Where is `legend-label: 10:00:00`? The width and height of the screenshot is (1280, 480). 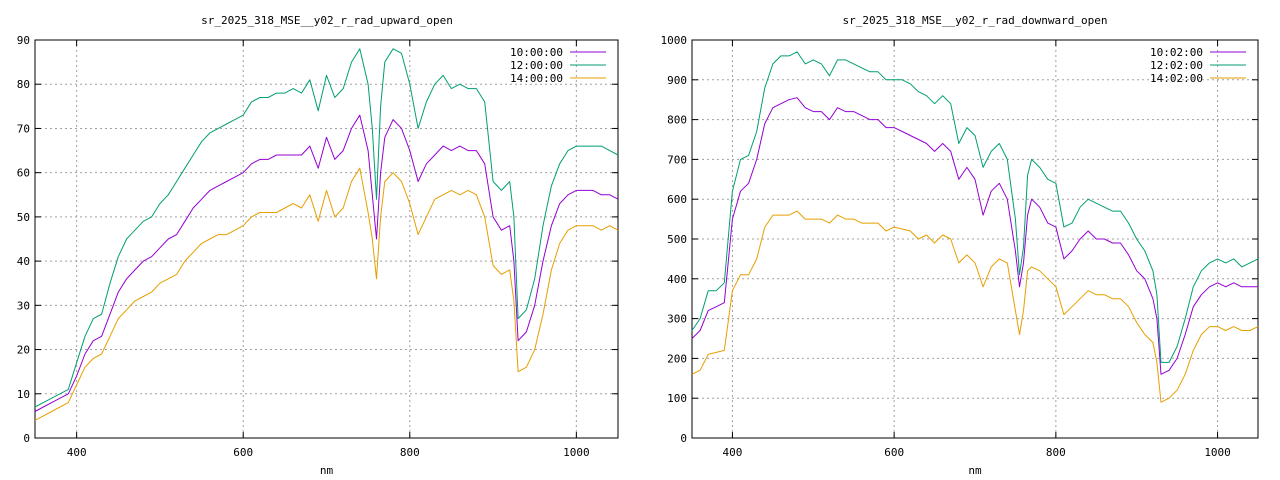 legend-label: 10:00:00 is located at coordinates (536, 52).